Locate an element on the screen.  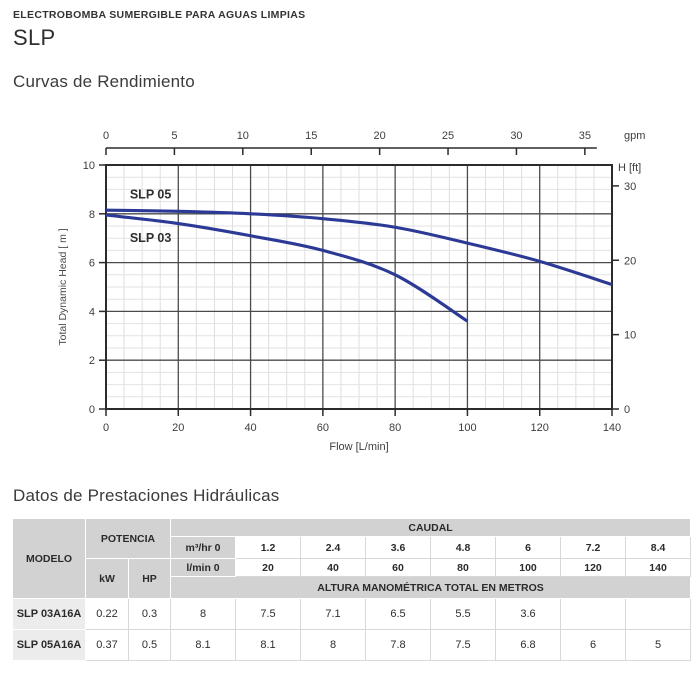
table-cell-lmin: 60 is located at coordinates (398, 567).